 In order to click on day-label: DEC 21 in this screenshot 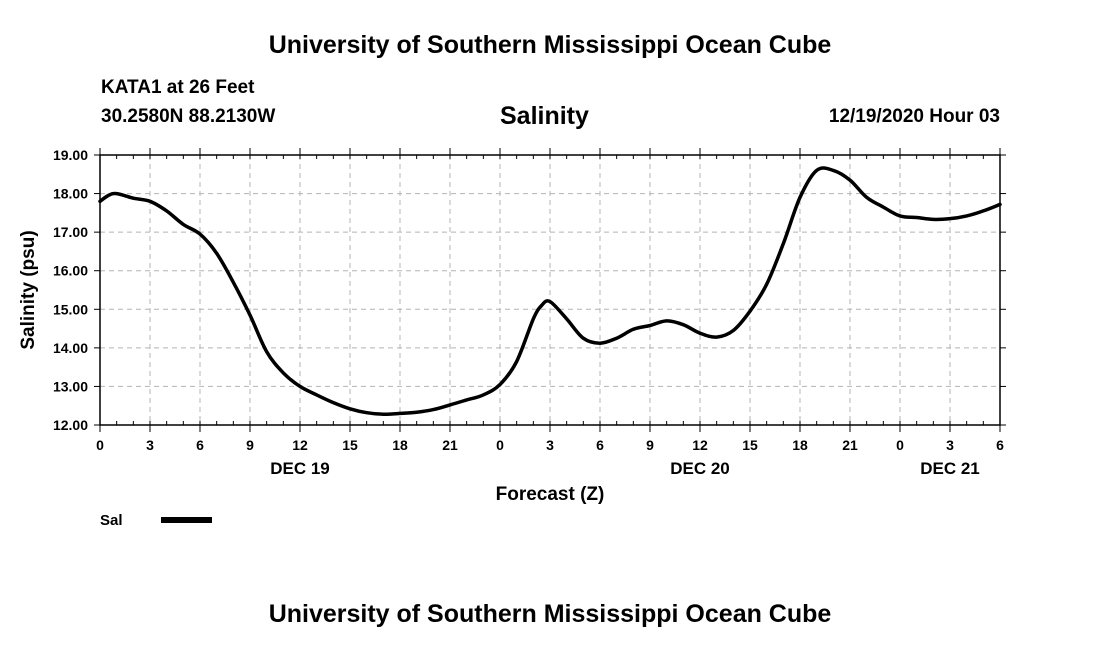, I will do `click(950, 468)`.